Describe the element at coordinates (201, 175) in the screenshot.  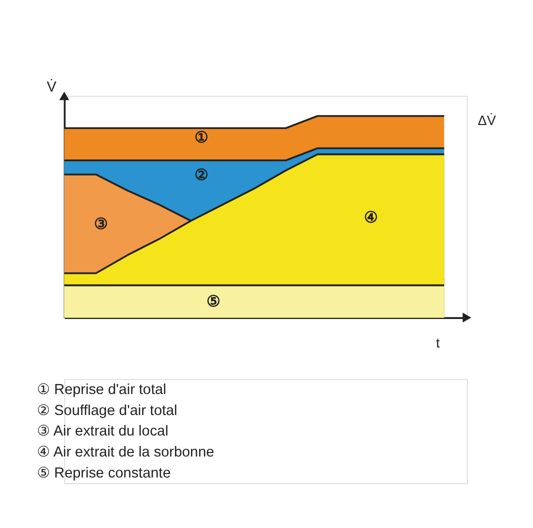
I see `annotation: ②` at that location.